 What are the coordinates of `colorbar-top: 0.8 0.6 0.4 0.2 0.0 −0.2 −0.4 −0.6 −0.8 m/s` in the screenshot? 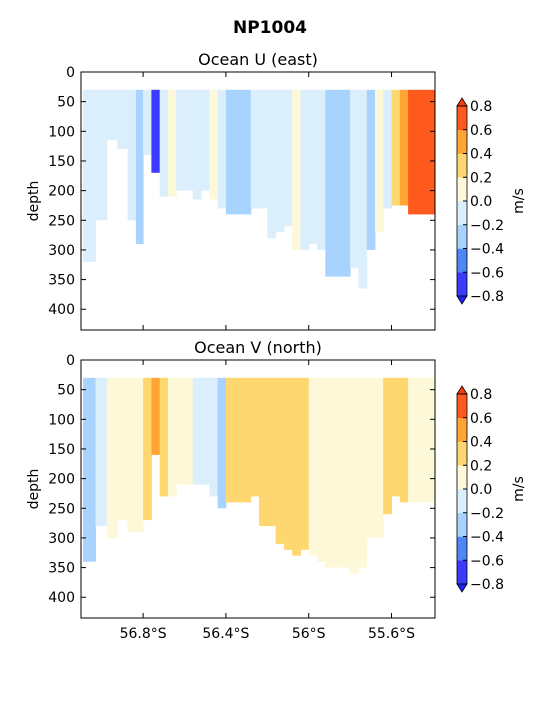 It's located at (491, 201).